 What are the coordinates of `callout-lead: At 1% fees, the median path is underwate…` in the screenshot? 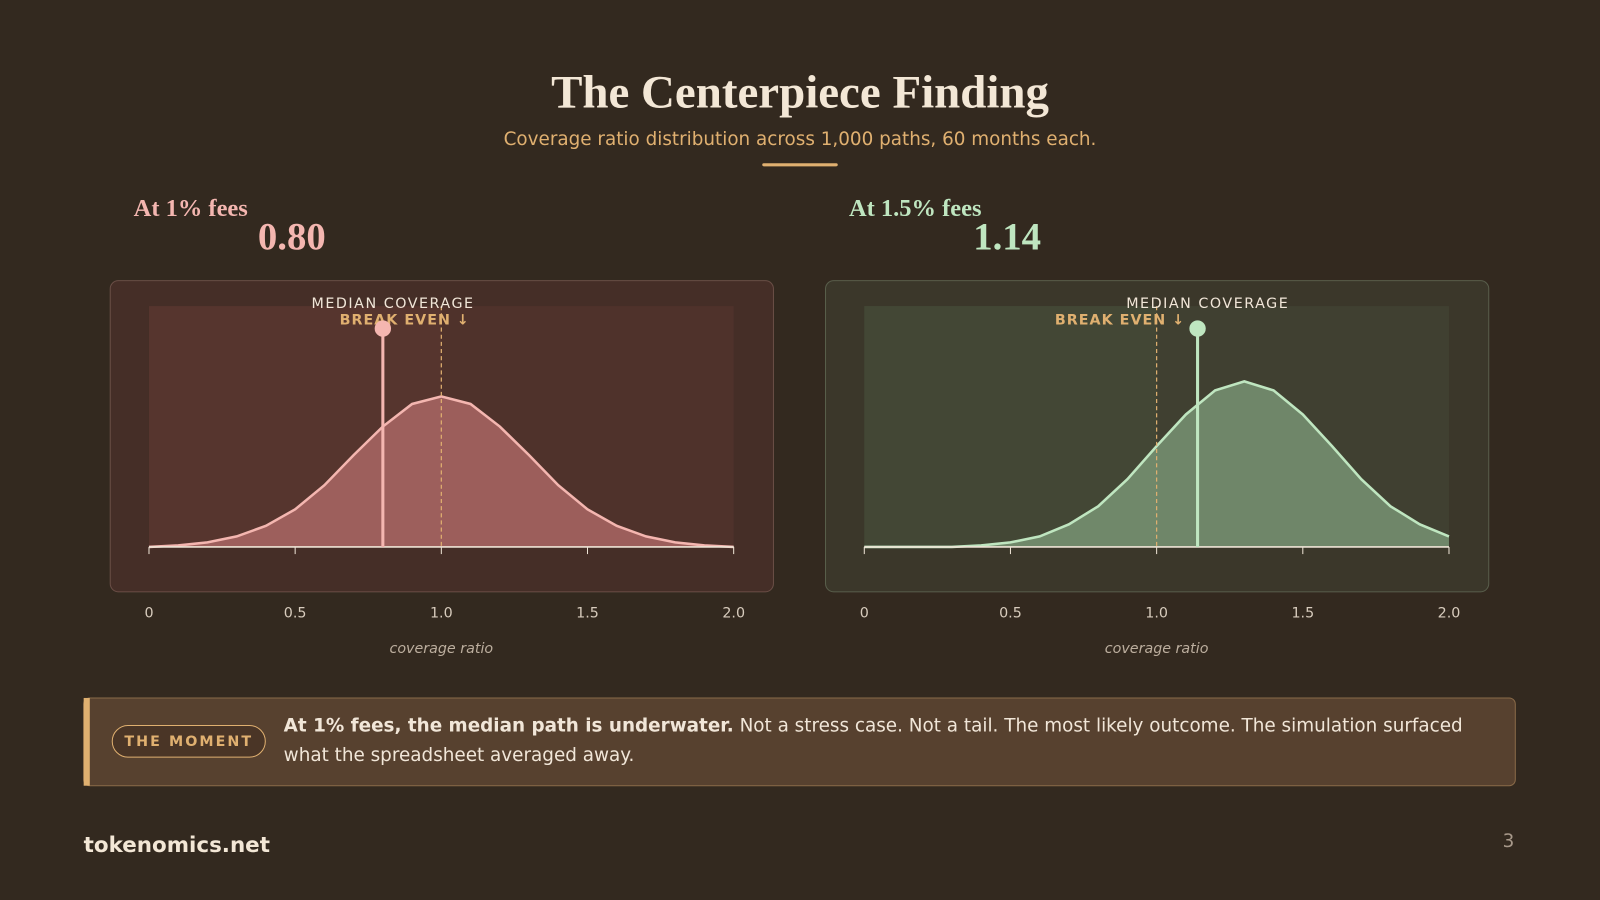 It's located at (508, 726).